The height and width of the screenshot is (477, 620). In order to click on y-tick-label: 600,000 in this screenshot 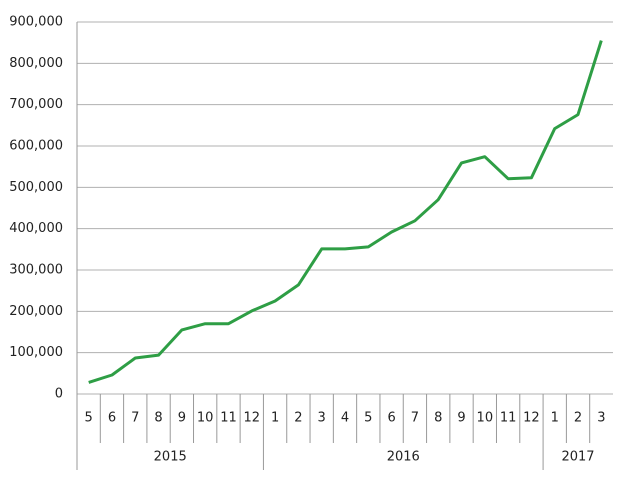, I will do `click(36, 146)`.